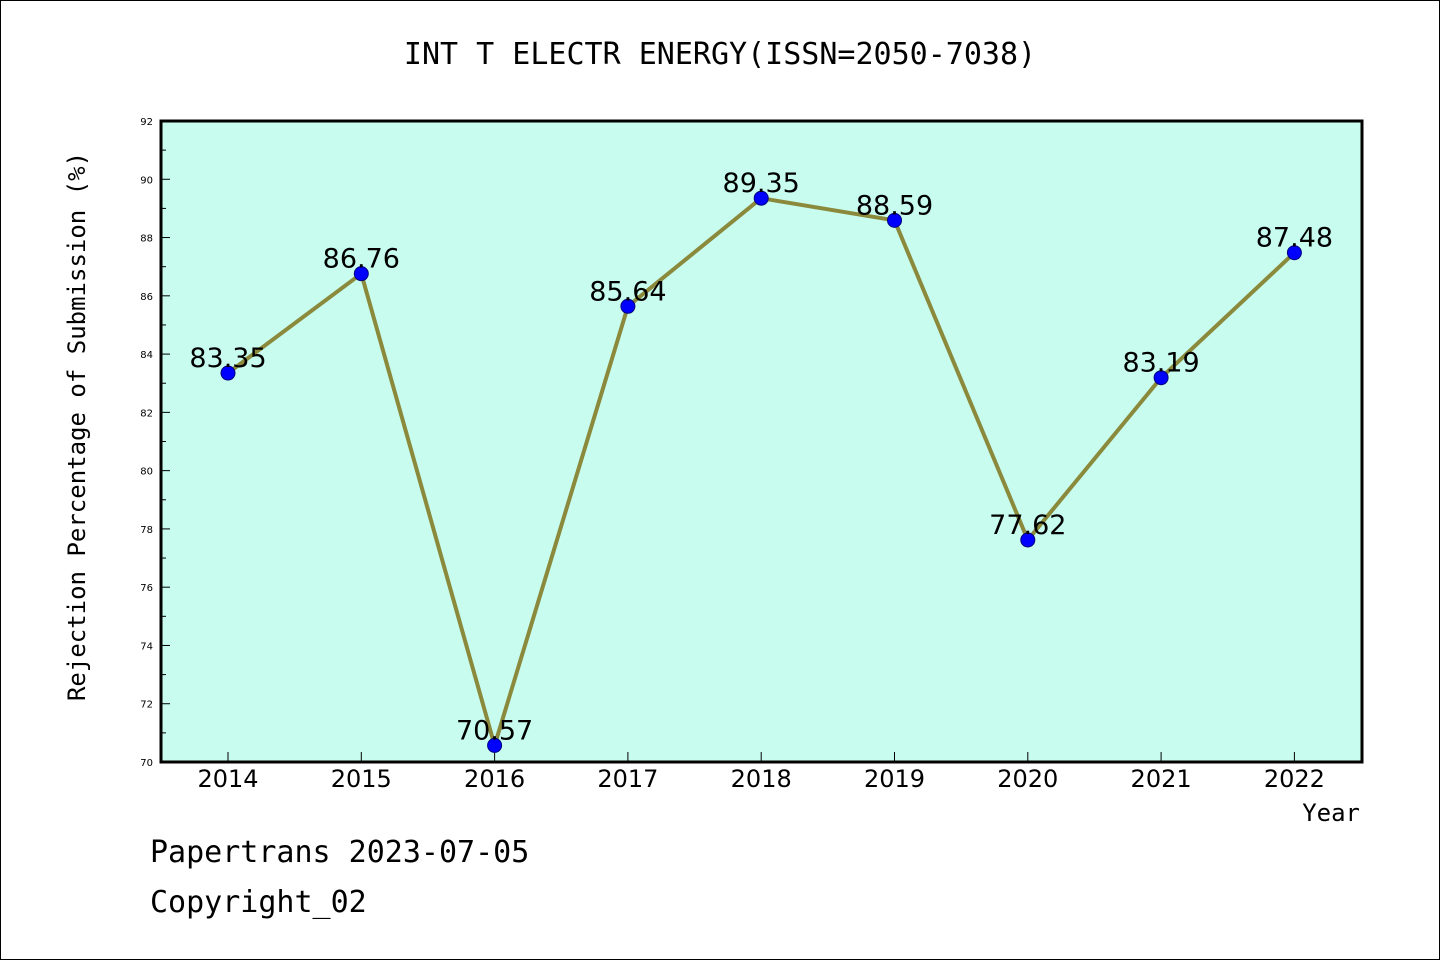 This screenshot has width=1440, height=961. Describe the element at coordinates (494, 779) in the screenshot. I see `x-tick-label: 2016` at that location.